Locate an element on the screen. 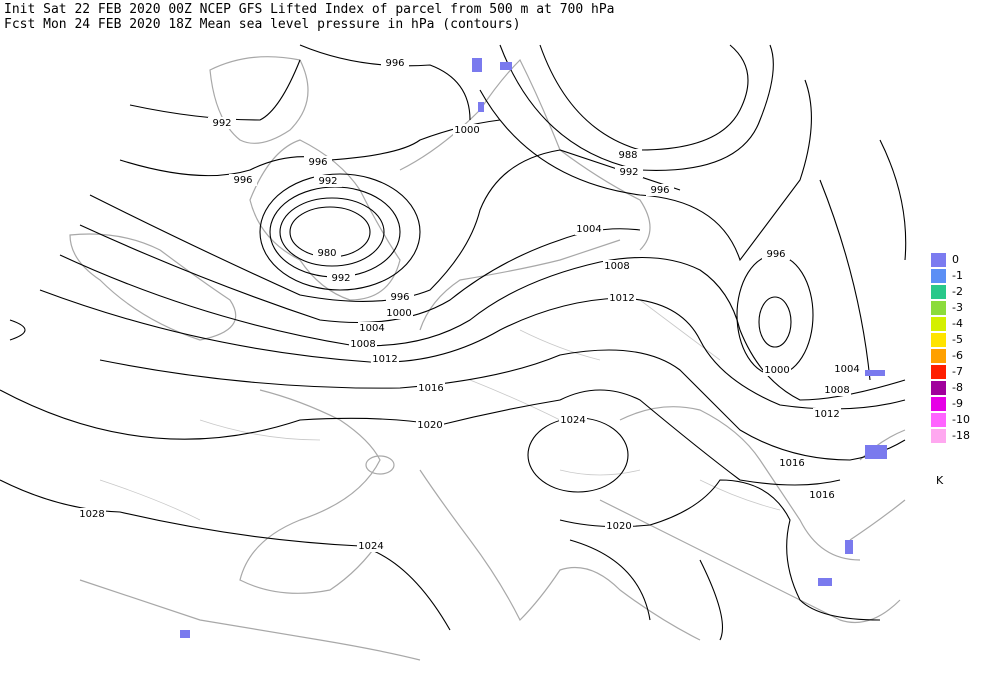 This screenshot has width=1000, height=680. contour-label: 1028 is located at coordinates (91, 514).